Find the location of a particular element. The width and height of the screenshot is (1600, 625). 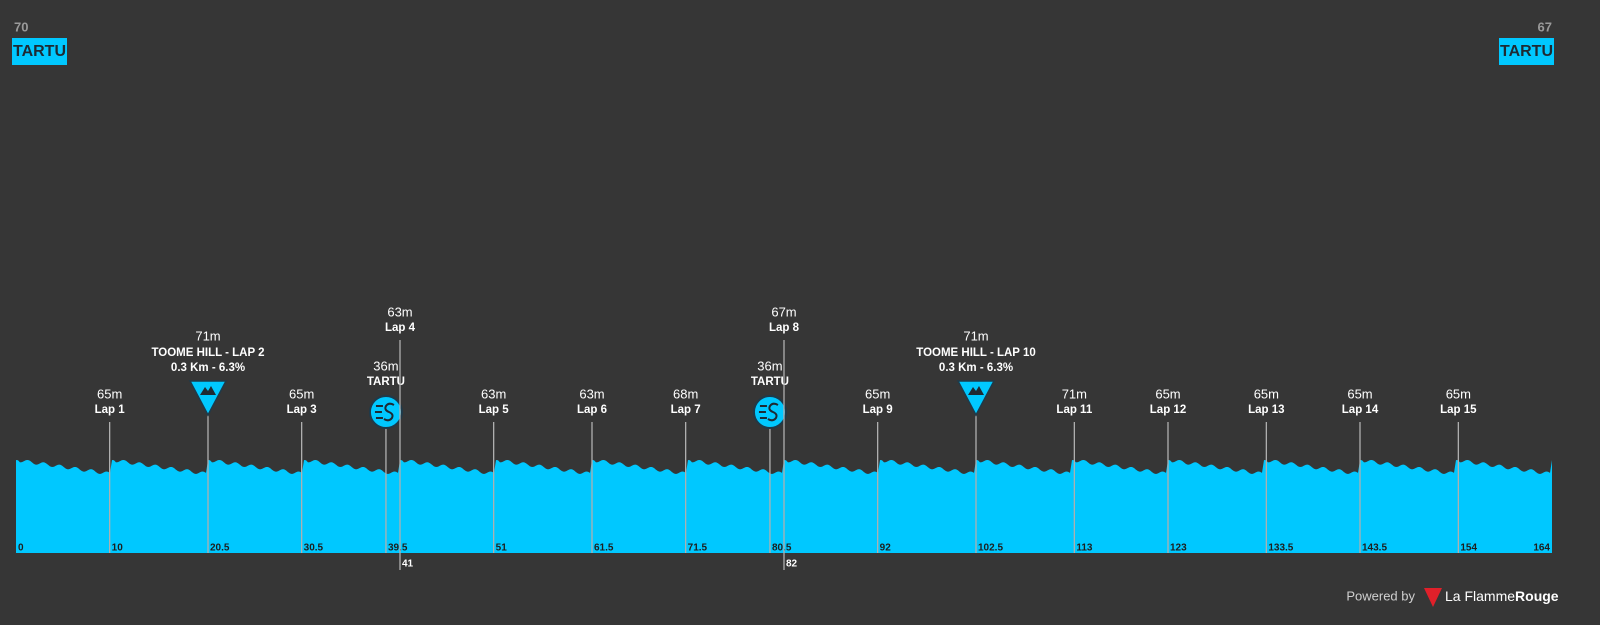

brand: La FlammeRouge is located at coordinates (1502, 596).